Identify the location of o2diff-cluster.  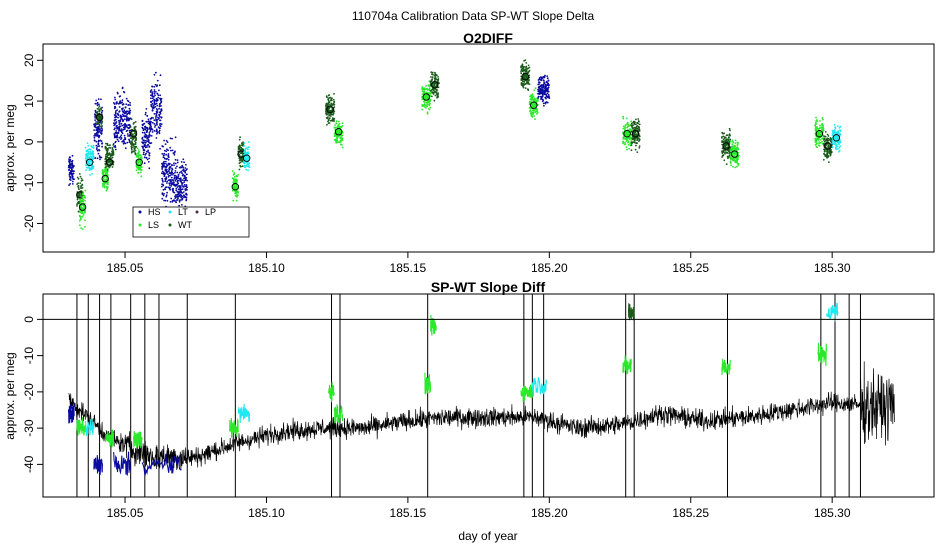
(98, 129).